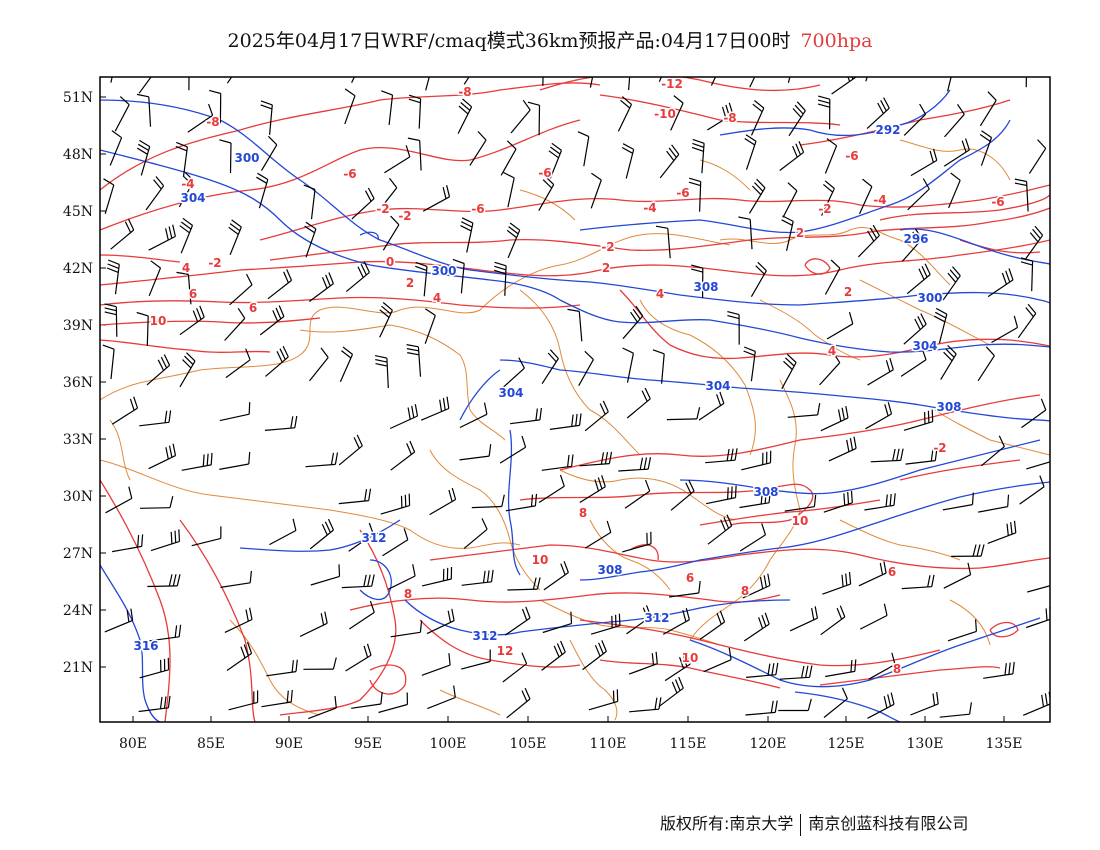 The image size is (1100, 850). I want to click on temperature-label: -12, so click(672, 84).